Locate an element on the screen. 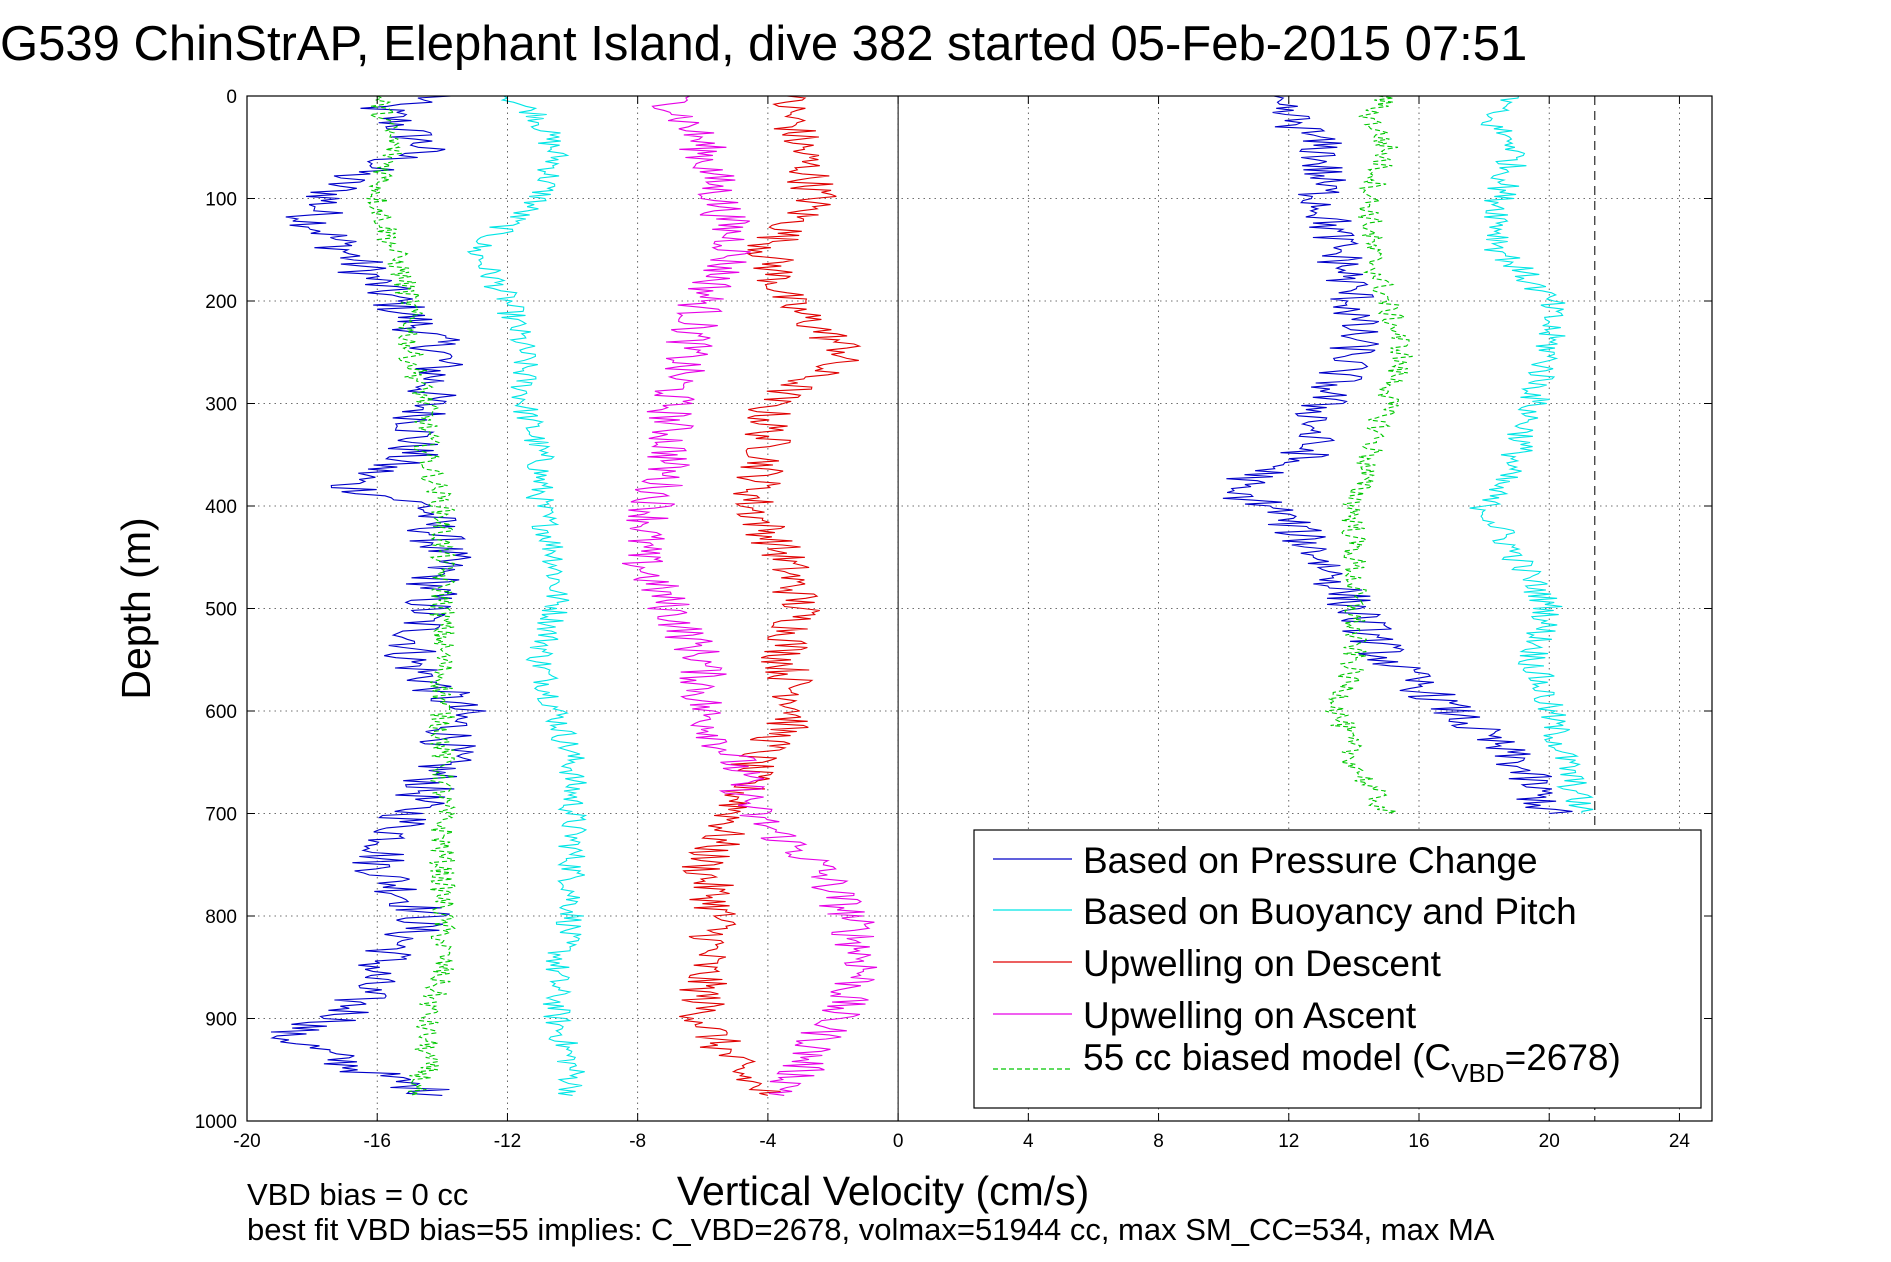  y-axis-label: Depth (m) is located at coordinates (136, 608).